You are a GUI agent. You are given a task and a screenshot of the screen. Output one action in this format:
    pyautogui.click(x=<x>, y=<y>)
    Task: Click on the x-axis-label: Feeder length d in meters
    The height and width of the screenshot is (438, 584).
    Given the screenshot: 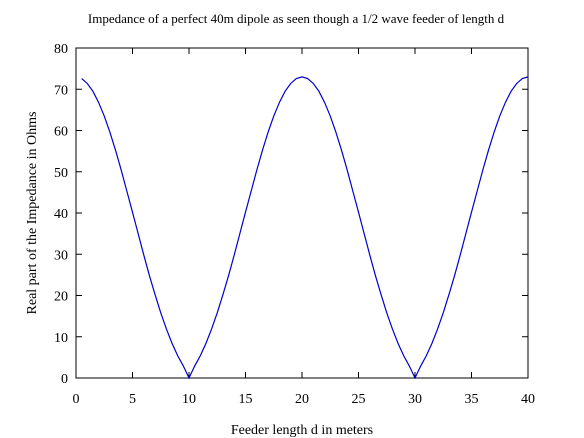 What is the action you would take?
    pyautogui.click(x=302, y=430)
    